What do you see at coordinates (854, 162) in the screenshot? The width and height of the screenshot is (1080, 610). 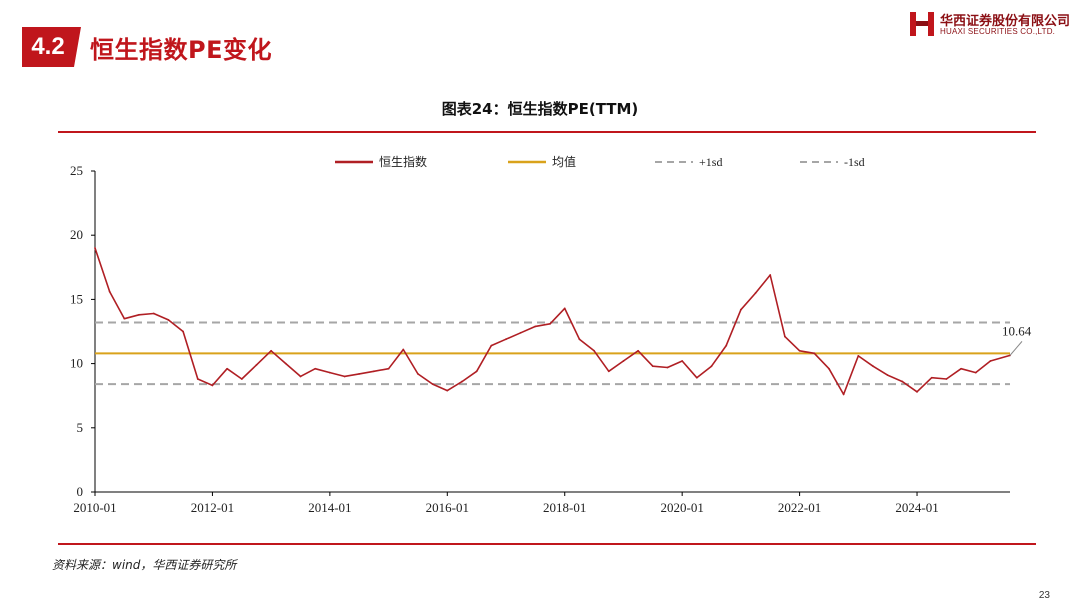 I see `legend-label: -1sd` at bounding box center [854, 162].